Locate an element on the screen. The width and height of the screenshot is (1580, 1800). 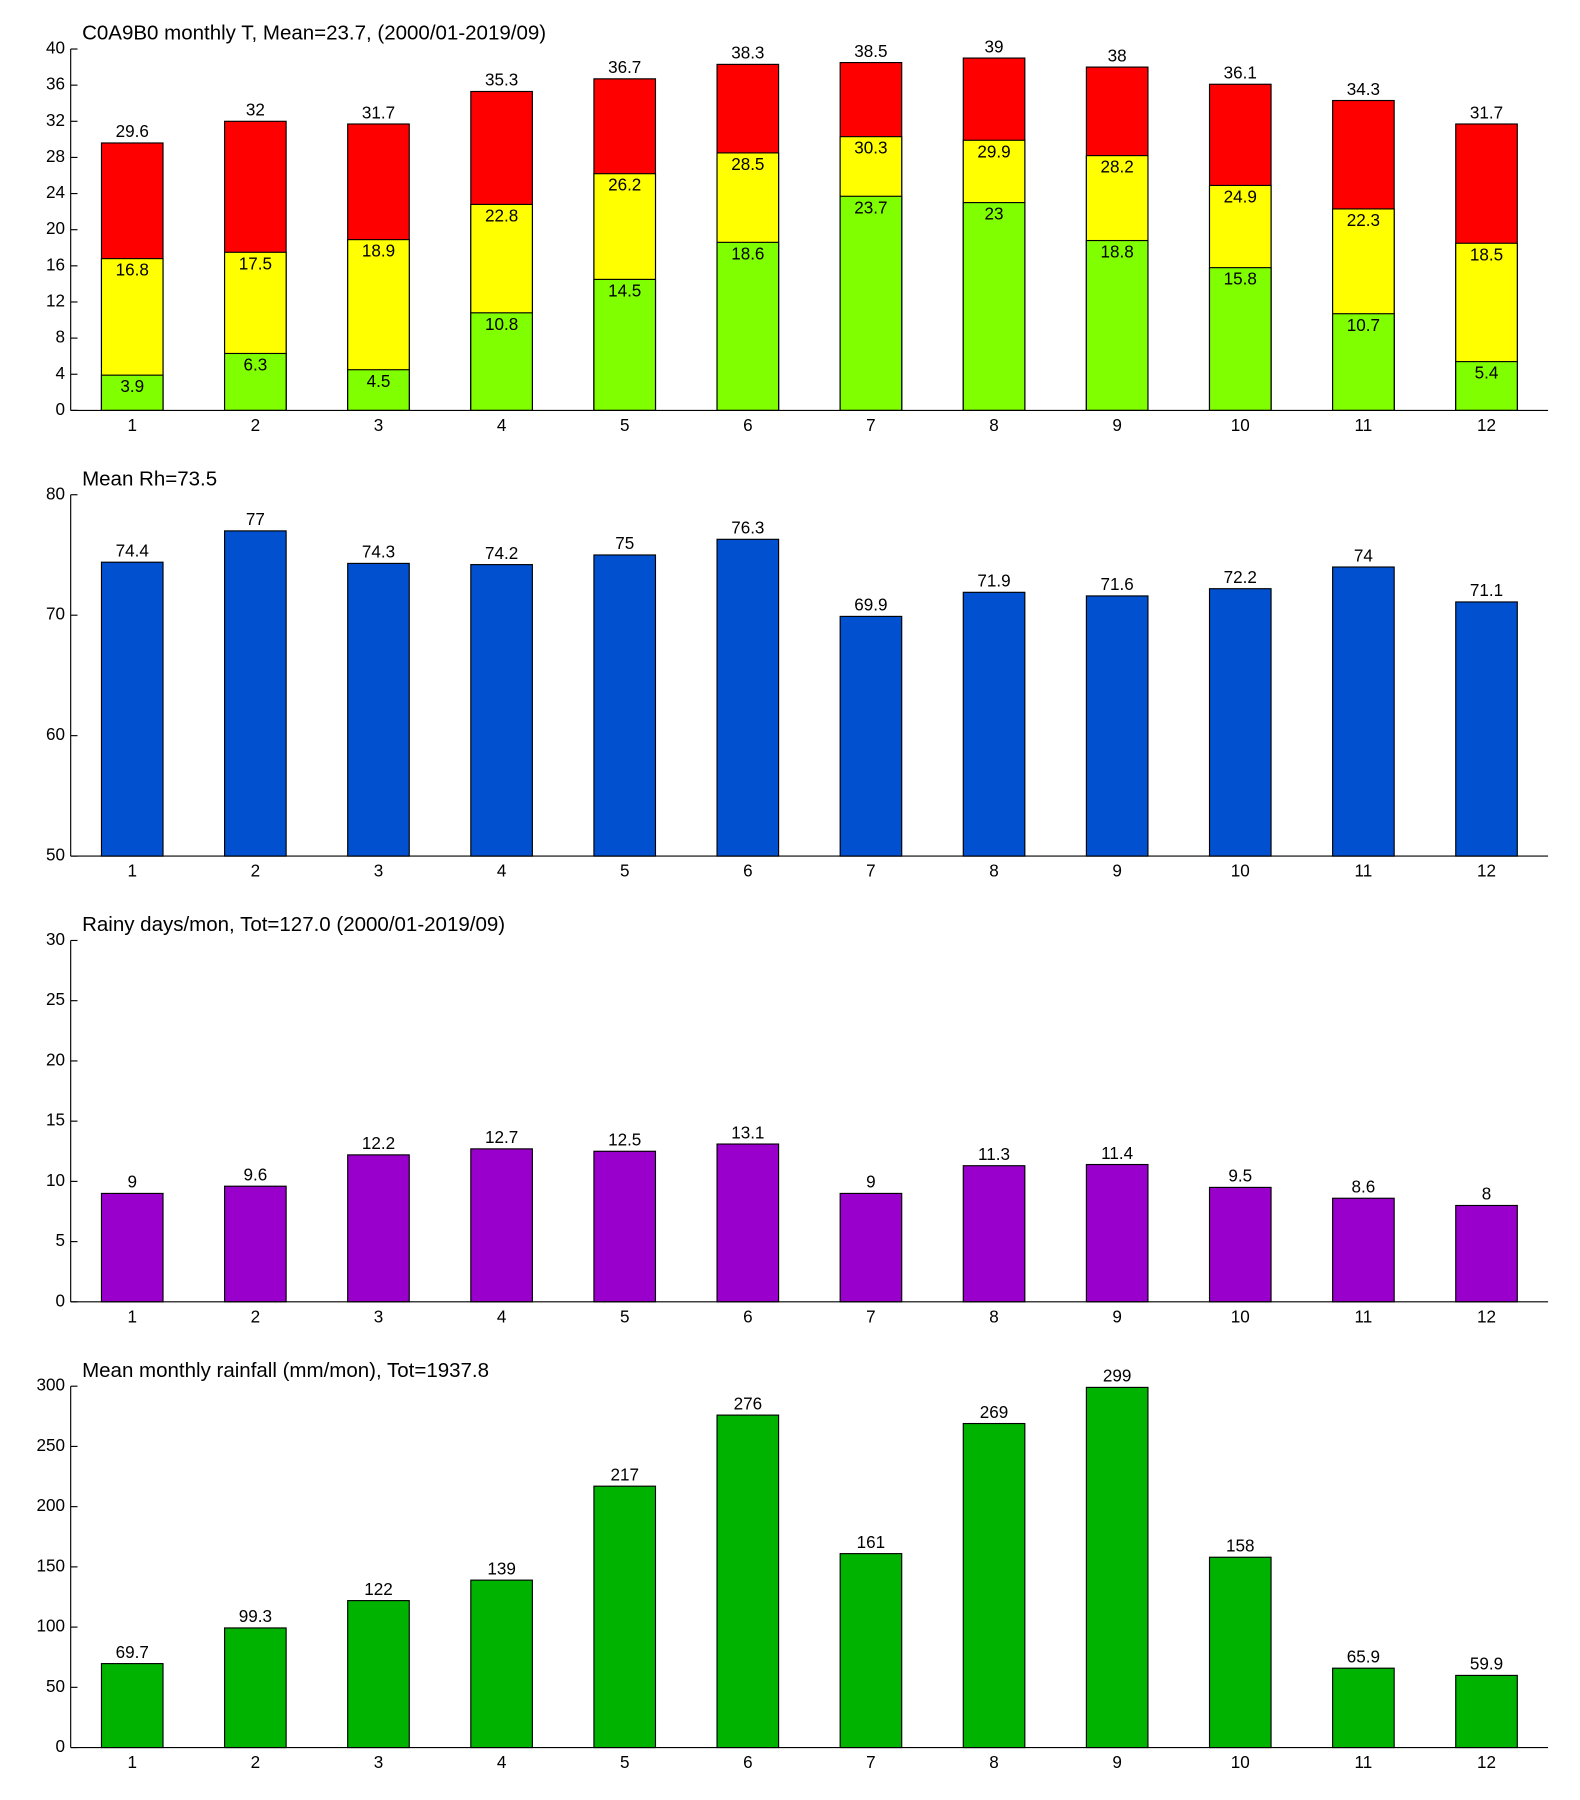
data-label: 3.9 is located at coordinates (132, 386).